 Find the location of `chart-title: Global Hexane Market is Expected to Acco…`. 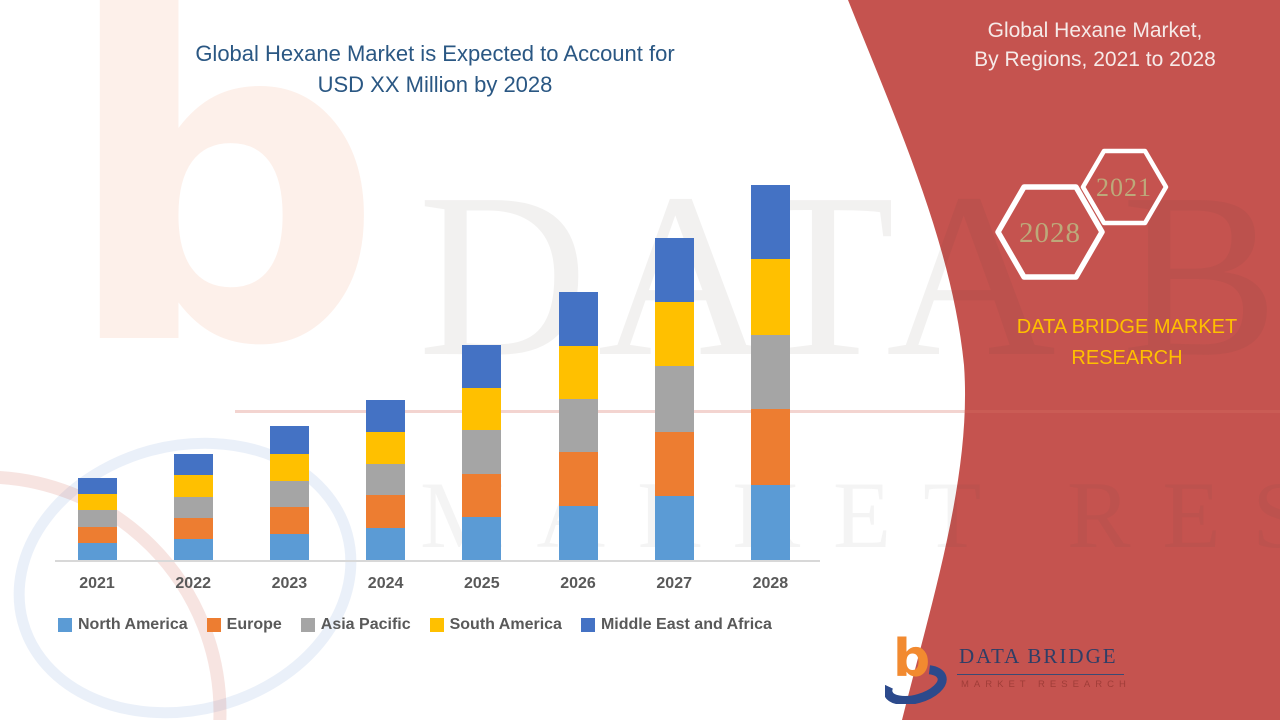

chart-title: Global Hexane Market is Expected to Acco… is located at coordinates (435, 69).